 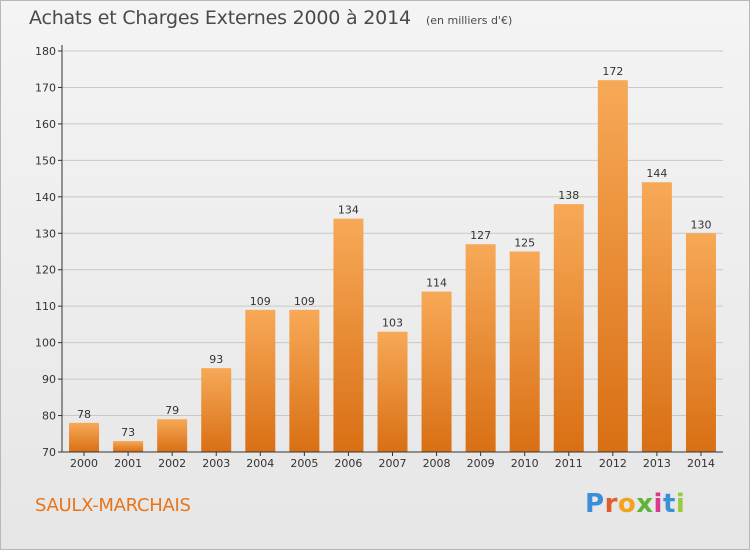 What do you see at coordinates (524, 351) in the screenshot?
I see `bar-2010` at bounding box center [524, 351].